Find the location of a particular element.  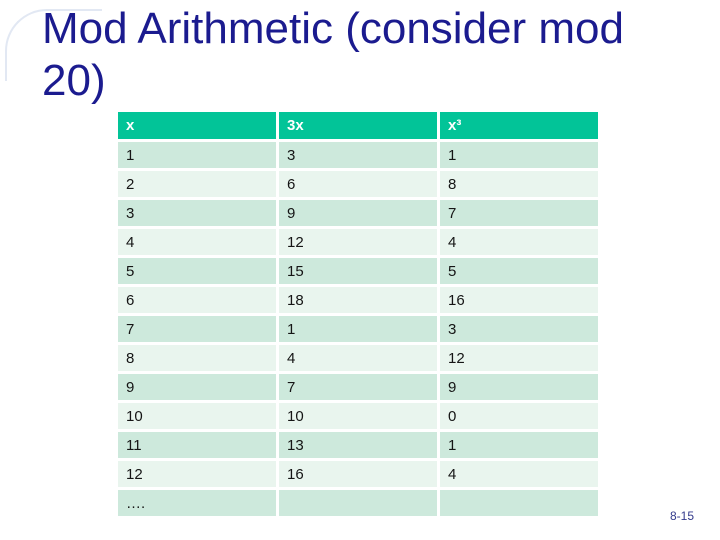

table-cell: 15 is located at coordinates (358, 271).